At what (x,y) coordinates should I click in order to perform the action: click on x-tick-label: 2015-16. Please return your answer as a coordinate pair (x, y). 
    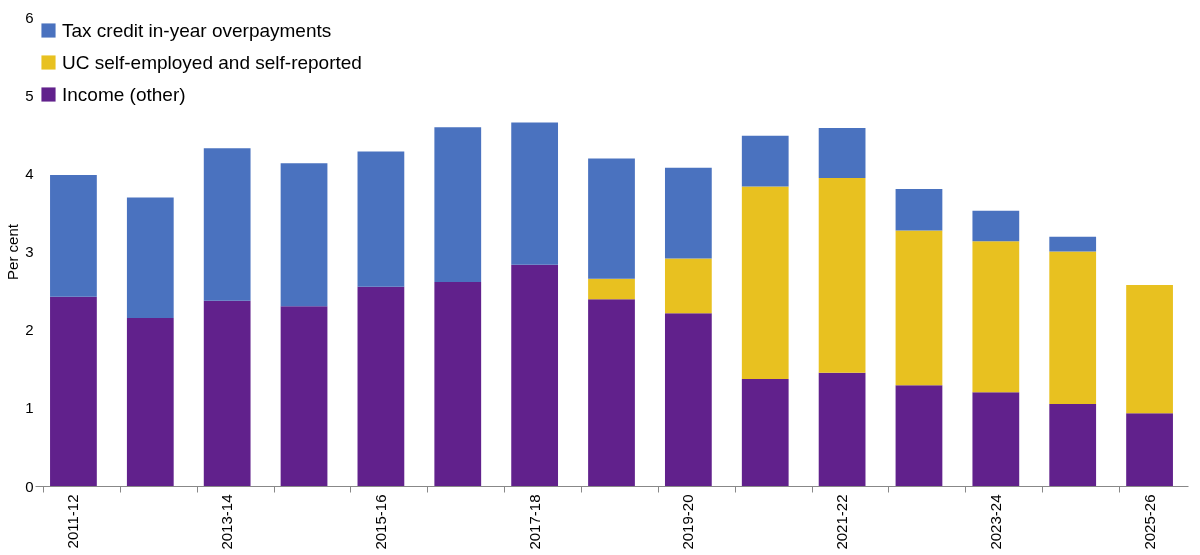
    Looking at the image, I should click on (380, 522).